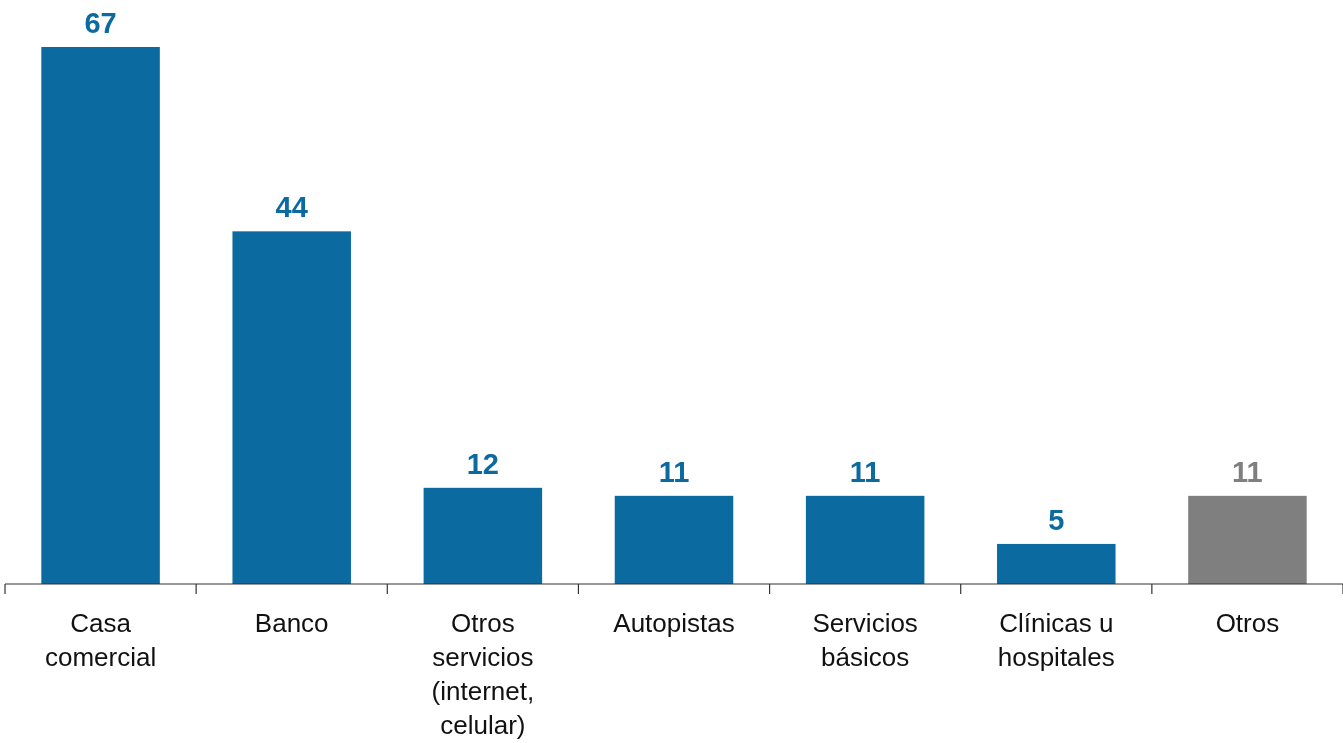 The width and height of the screenshot is (1343, 743). I want to click on x-tick-label: Banco, so click(291, 623).